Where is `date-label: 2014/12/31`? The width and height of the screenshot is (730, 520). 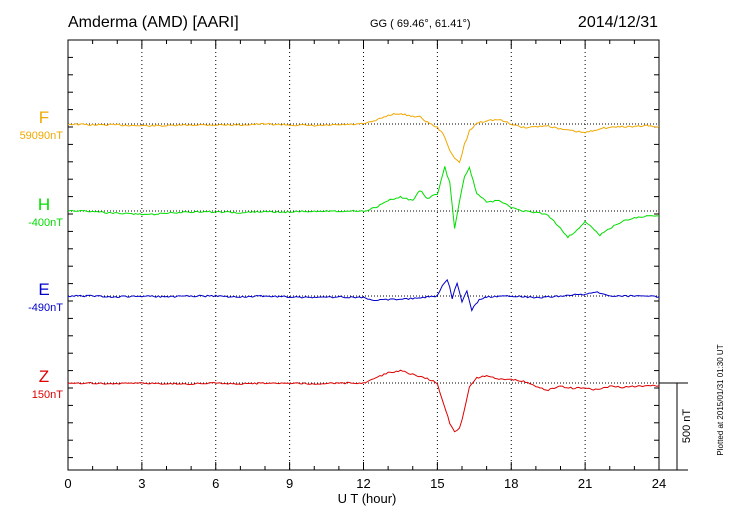 date-label: 2014/12/31 is located at coordinates (618, 22).